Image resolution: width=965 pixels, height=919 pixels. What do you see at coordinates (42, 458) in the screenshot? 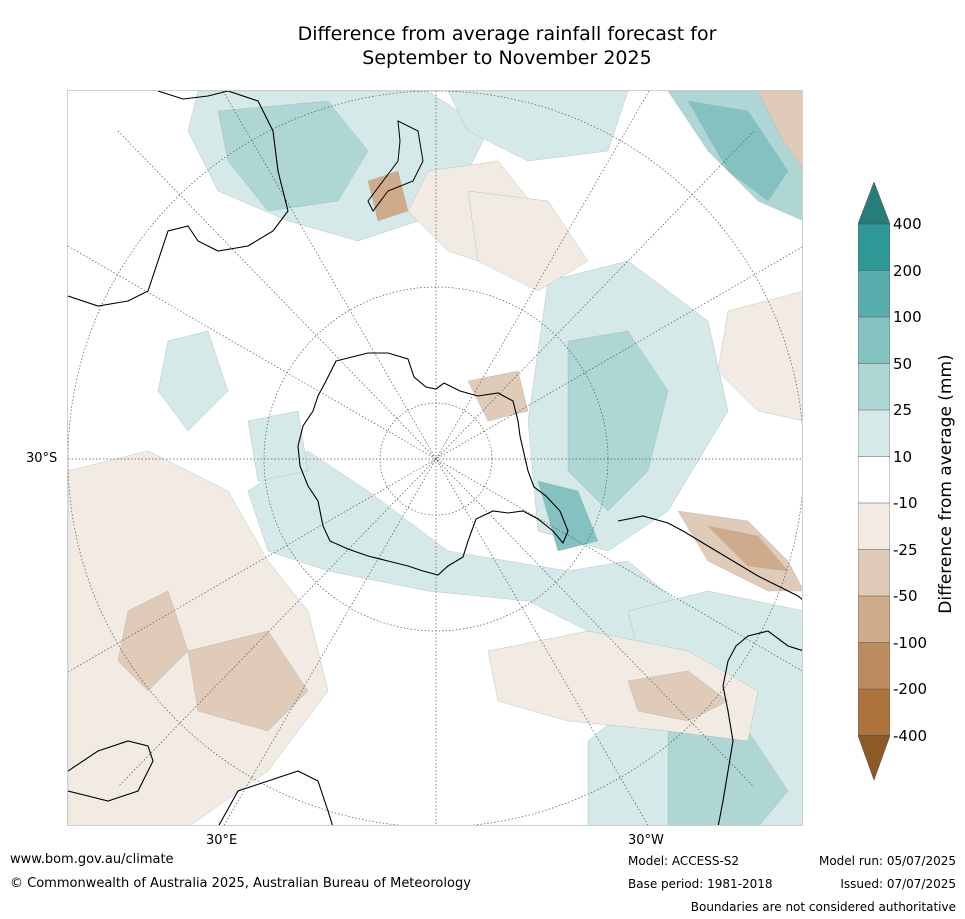
I see `lat-label-30s: 30°S` at bounding box center [42, 458].